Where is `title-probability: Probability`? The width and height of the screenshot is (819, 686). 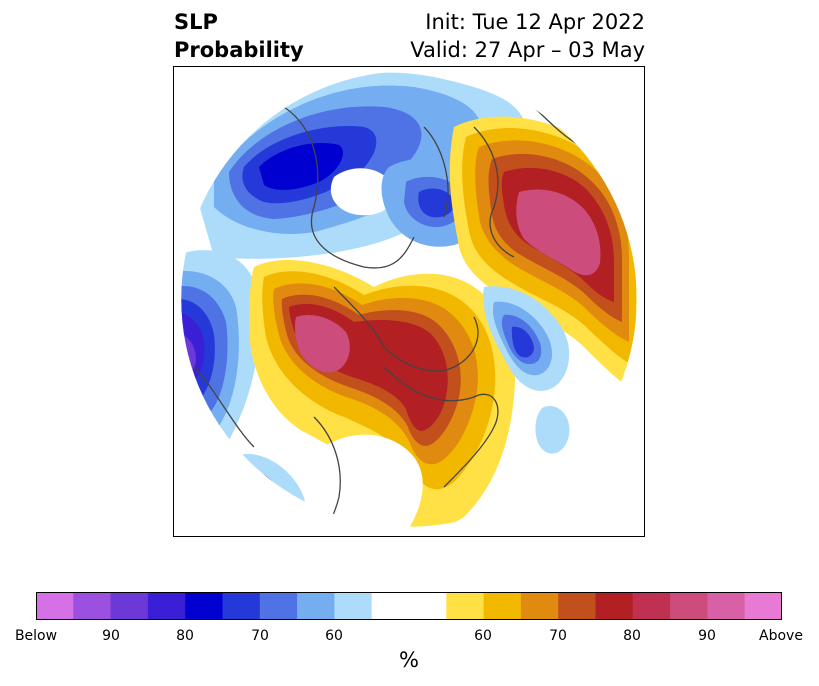 title-probability: Probability is located at coordinates (239, 50).